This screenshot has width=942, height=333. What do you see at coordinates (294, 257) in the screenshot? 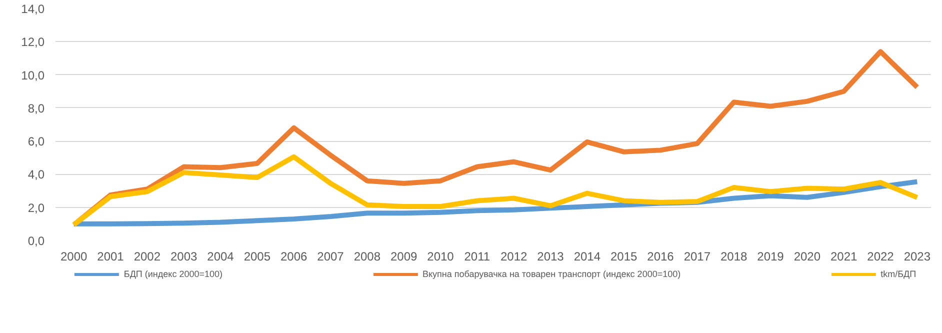
I see `x-tick-label: 2006` at bounding box center [294, 257].